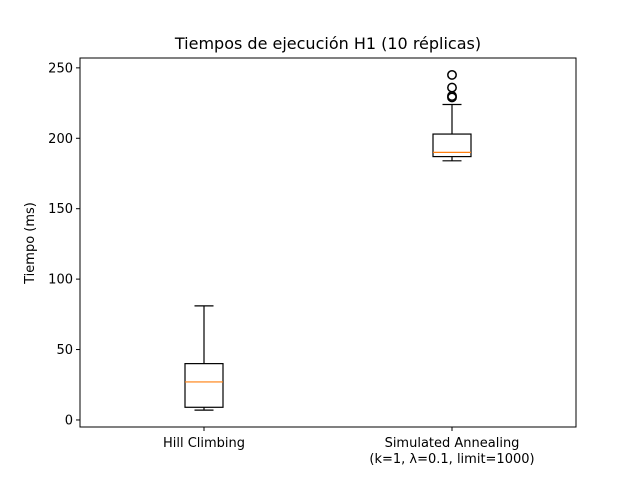  Describe the element at coordinates (64, 244) in the screenshot. I see `y-axis: 0 50 100 150 200 250` at that location.